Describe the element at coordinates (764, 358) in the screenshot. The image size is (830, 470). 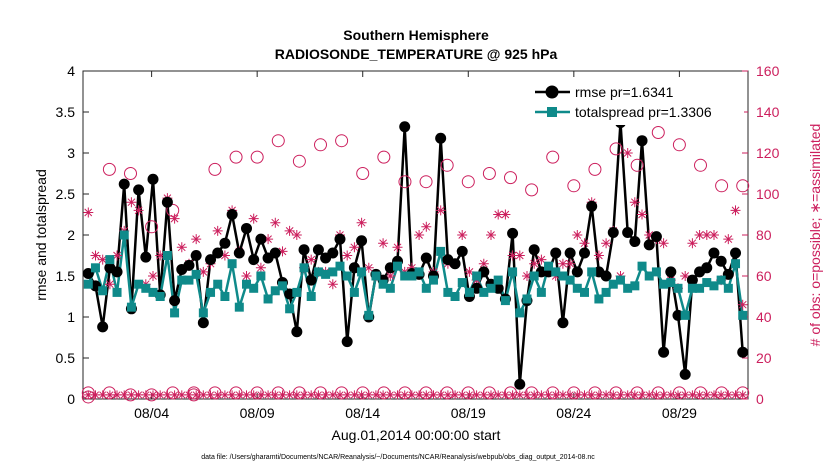
I see `y-right-tick-label: 20` at that location.